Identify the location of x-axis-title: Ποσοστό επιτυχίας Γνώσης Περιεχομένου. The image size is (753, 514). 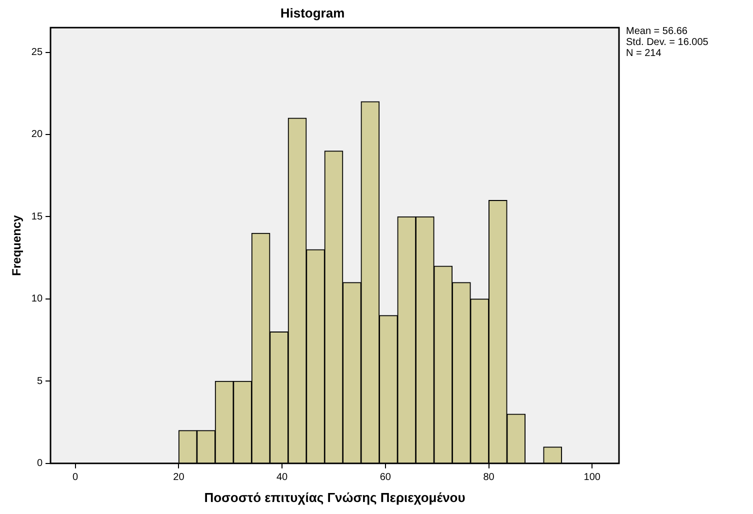
(335, 497).